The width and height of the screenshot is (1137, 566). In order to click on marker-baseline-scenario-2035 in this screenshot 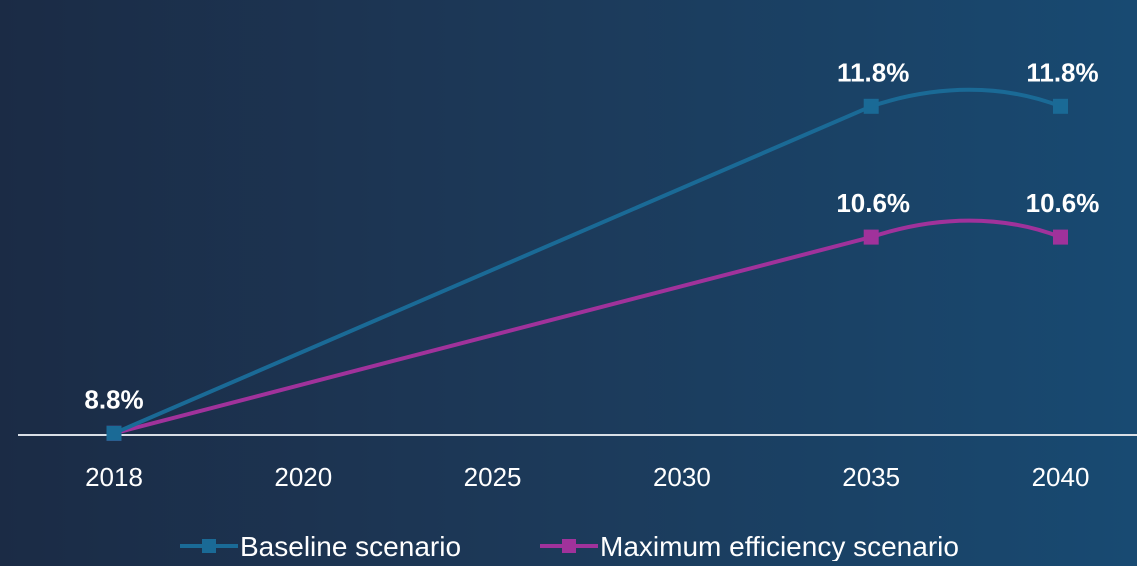, I will do `click(871, 106)`.